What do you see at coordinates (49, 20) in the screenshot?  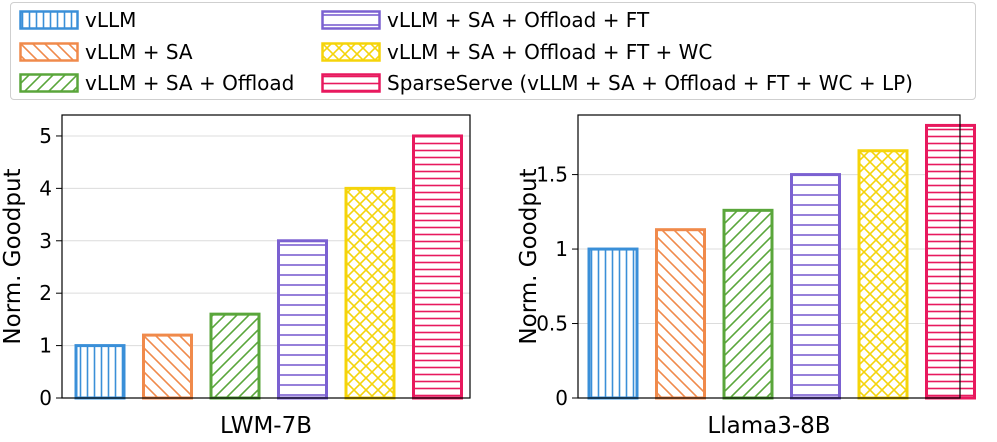 I see `legend-swatch-vllm` at bounding box center [49, 20].